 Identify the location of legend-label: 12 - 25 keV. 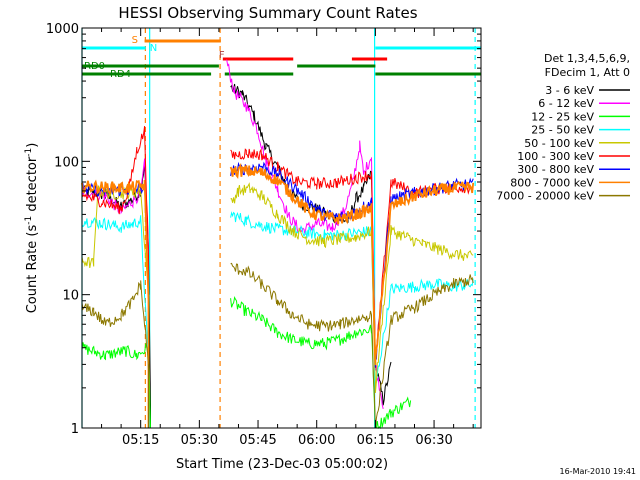
(562, 116).